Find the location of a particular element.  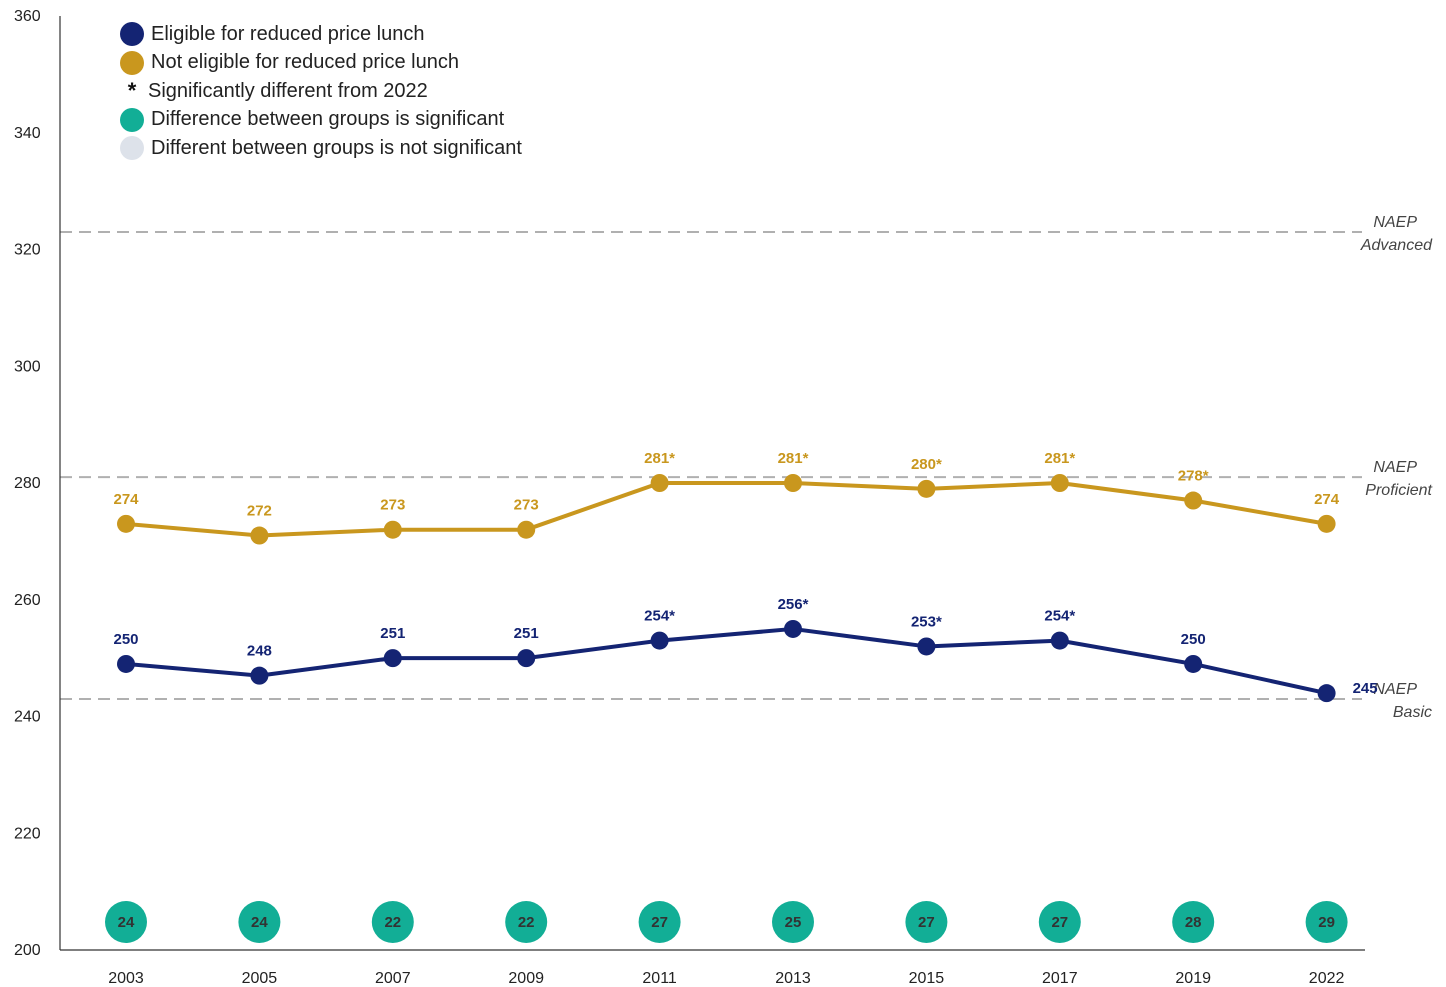

gap-markers: 24 24 22 22 27 25 27 27 28 29 is located at coordinates (726, 922).